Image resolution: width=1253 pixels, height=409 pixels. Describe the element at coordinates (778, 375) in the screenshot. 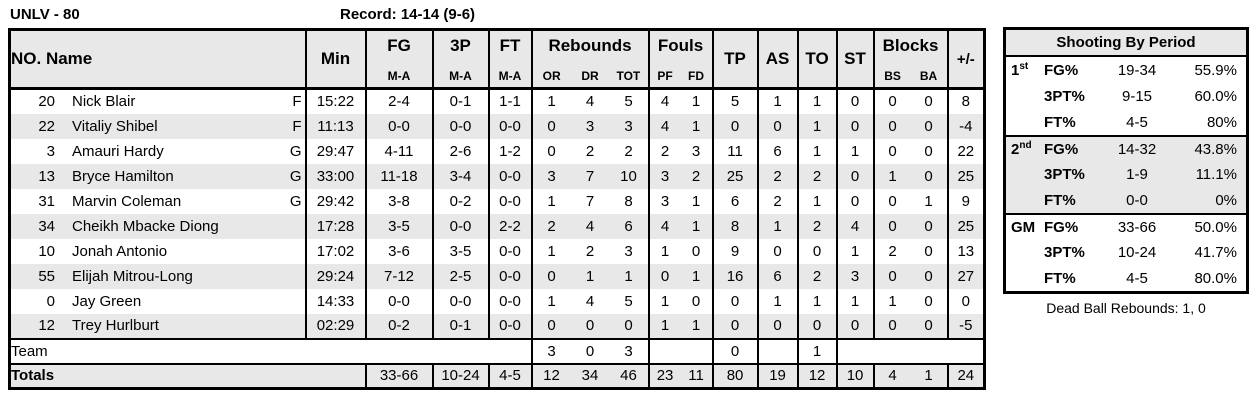

I see `totals-as-cell: 19` at that location.